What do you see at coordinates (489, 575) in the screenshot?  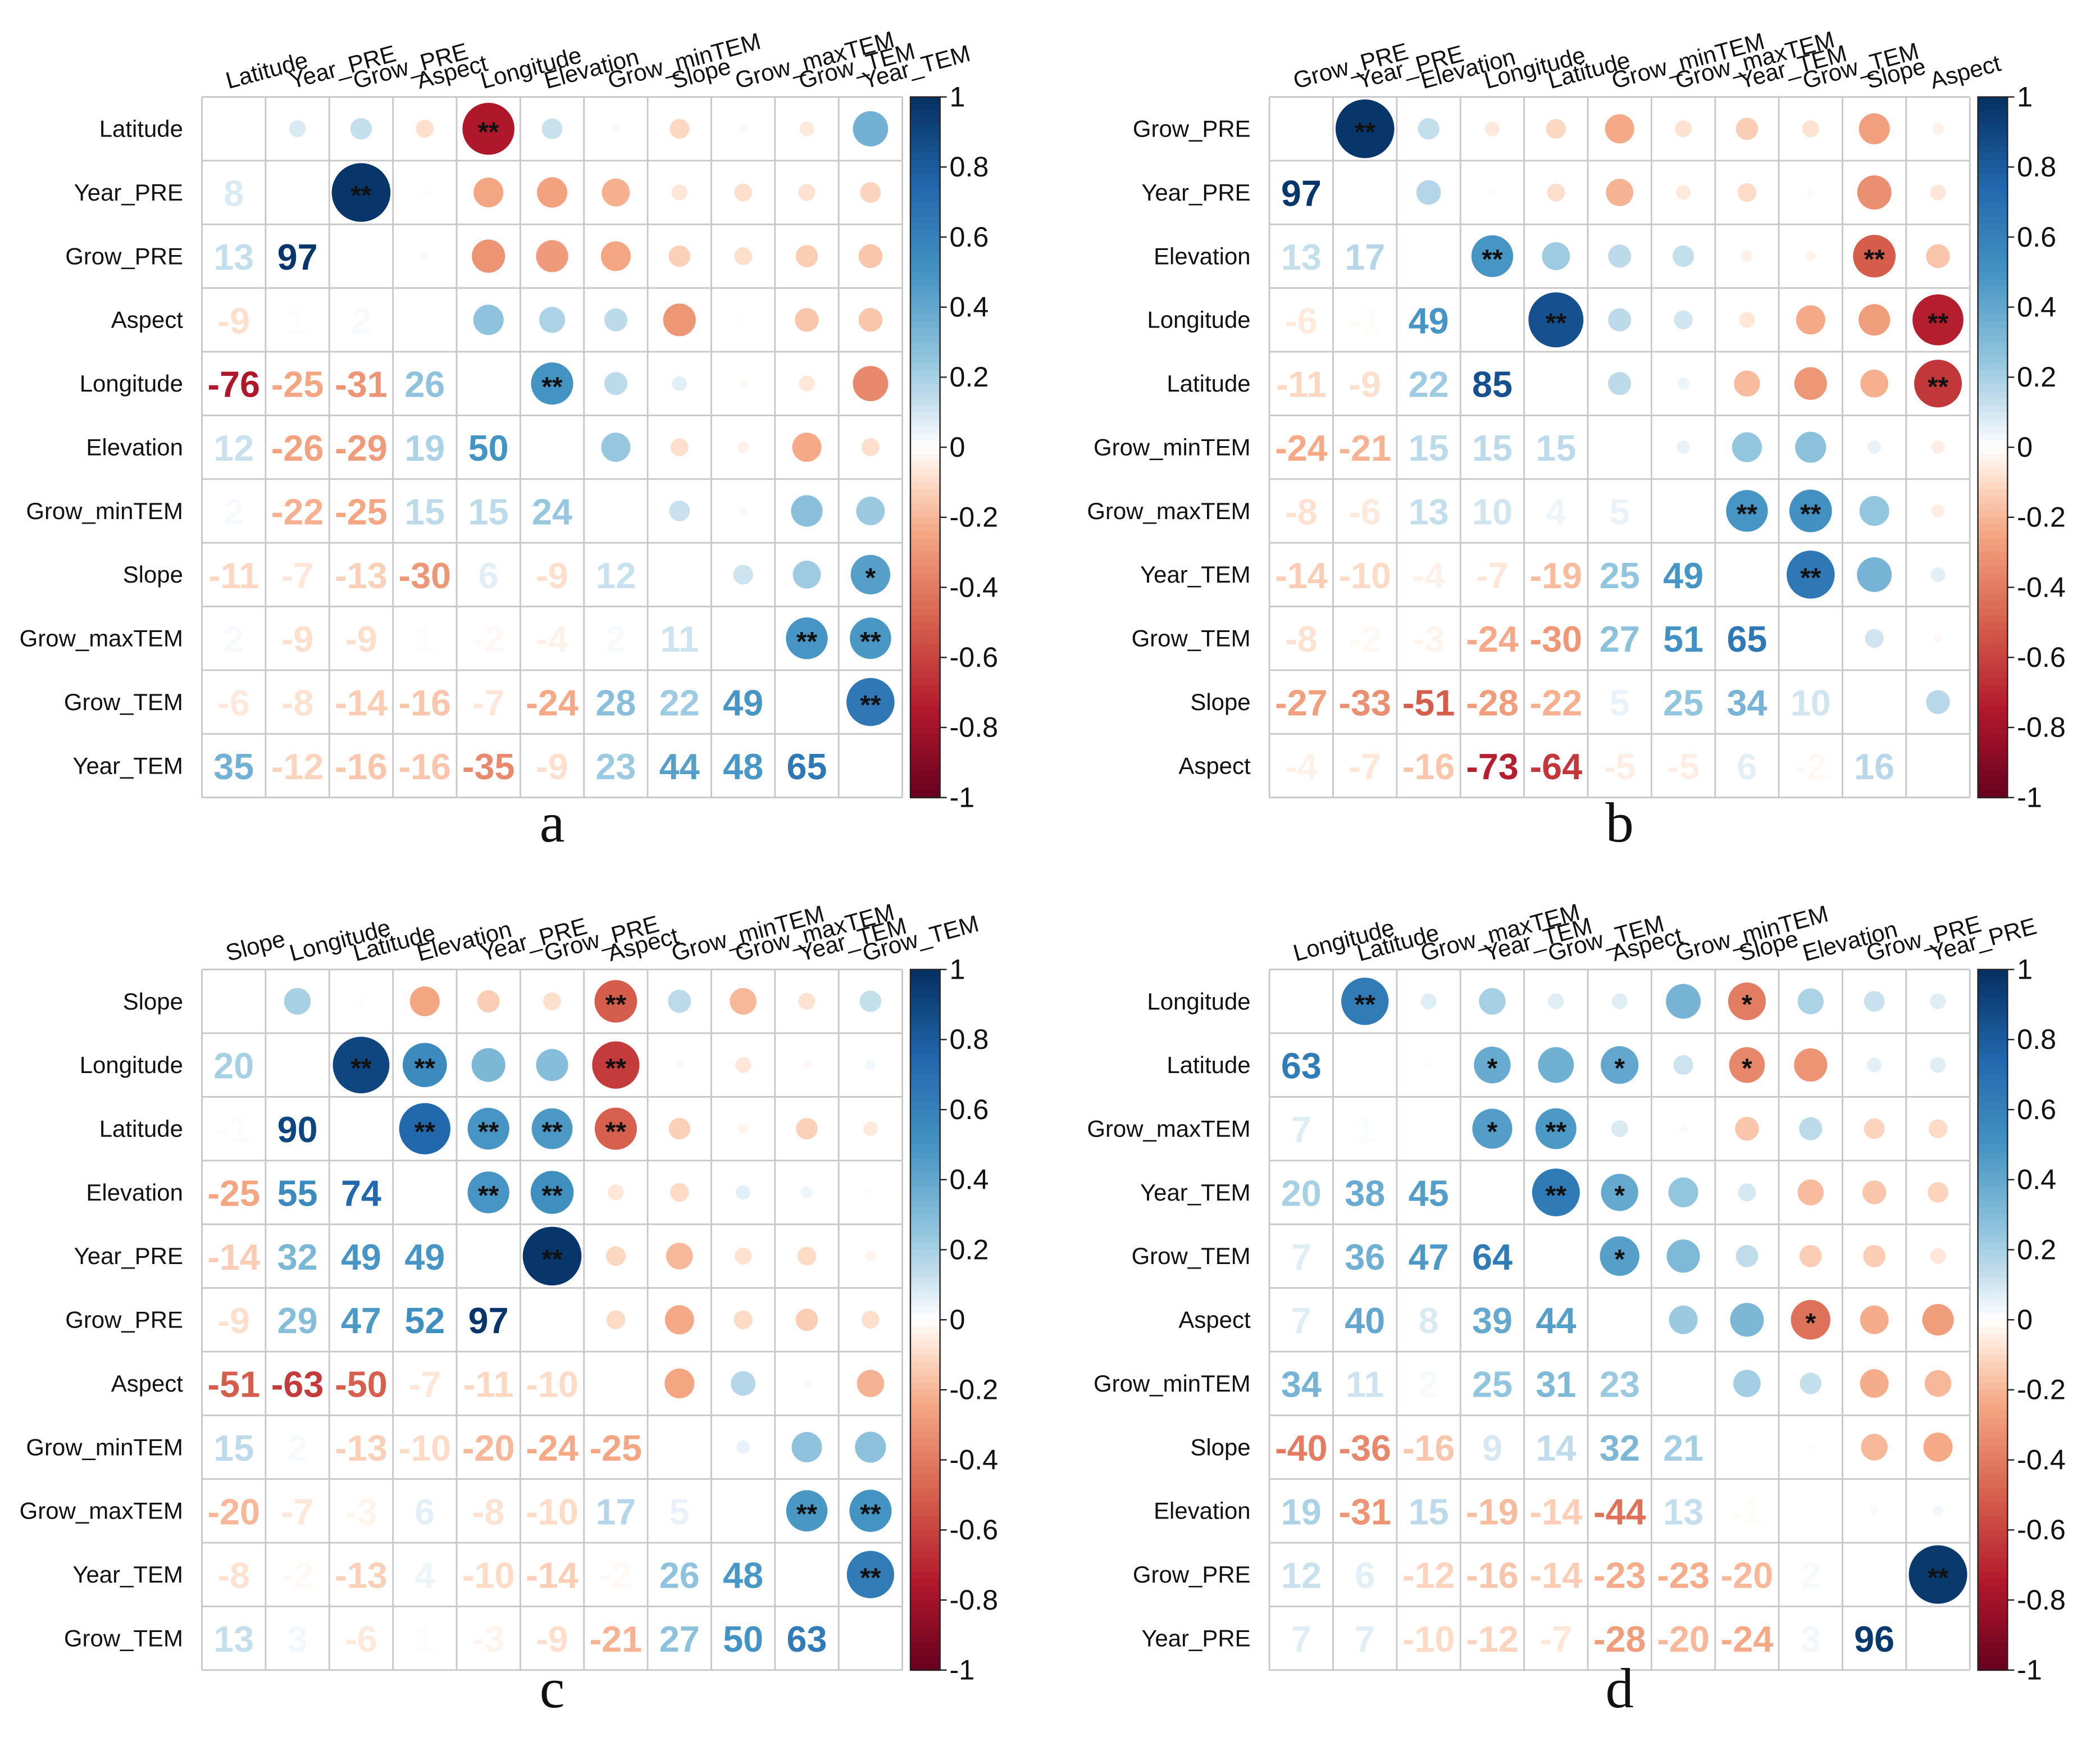 I see `coef-label: 6` at bounding box center [489, 575].